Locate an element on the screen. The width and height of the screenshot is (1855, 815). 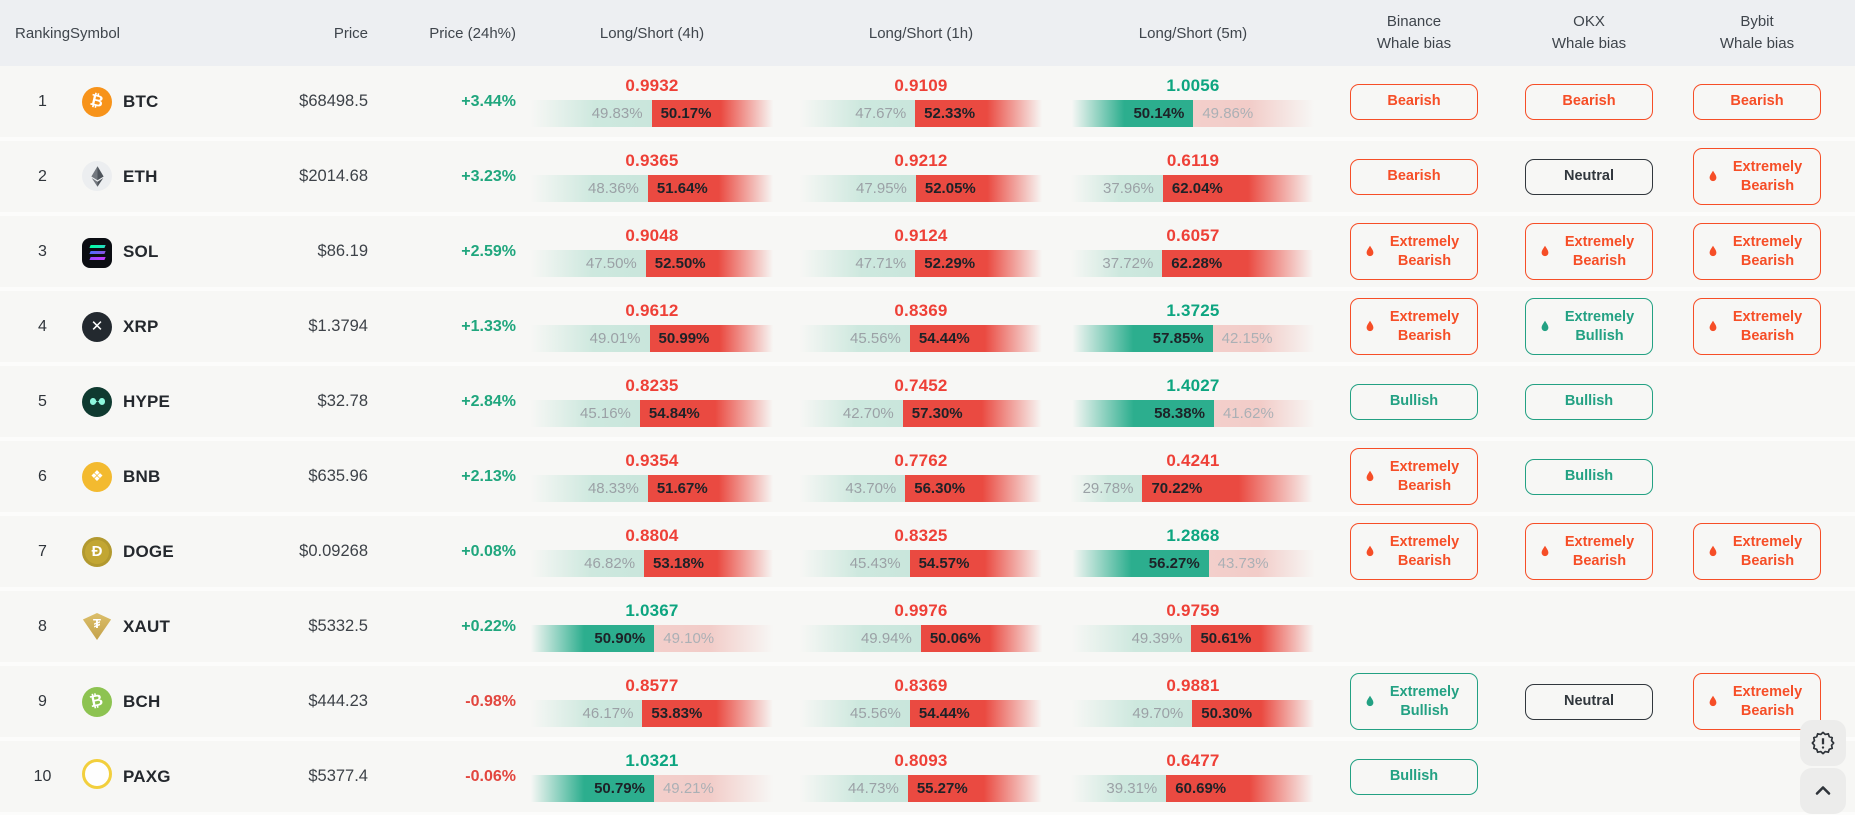
short-percent-label: 55.27% is located at coordinates (942, 788).